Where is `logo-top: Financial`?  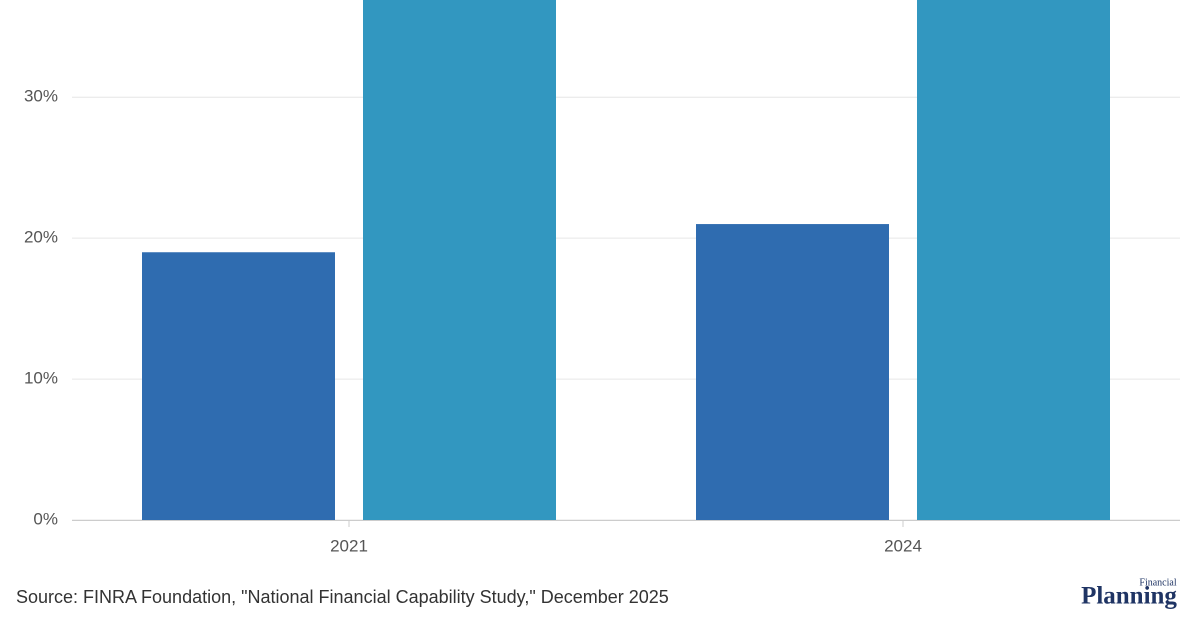 logo-top: Financial is located at coordinates (1157, 582).